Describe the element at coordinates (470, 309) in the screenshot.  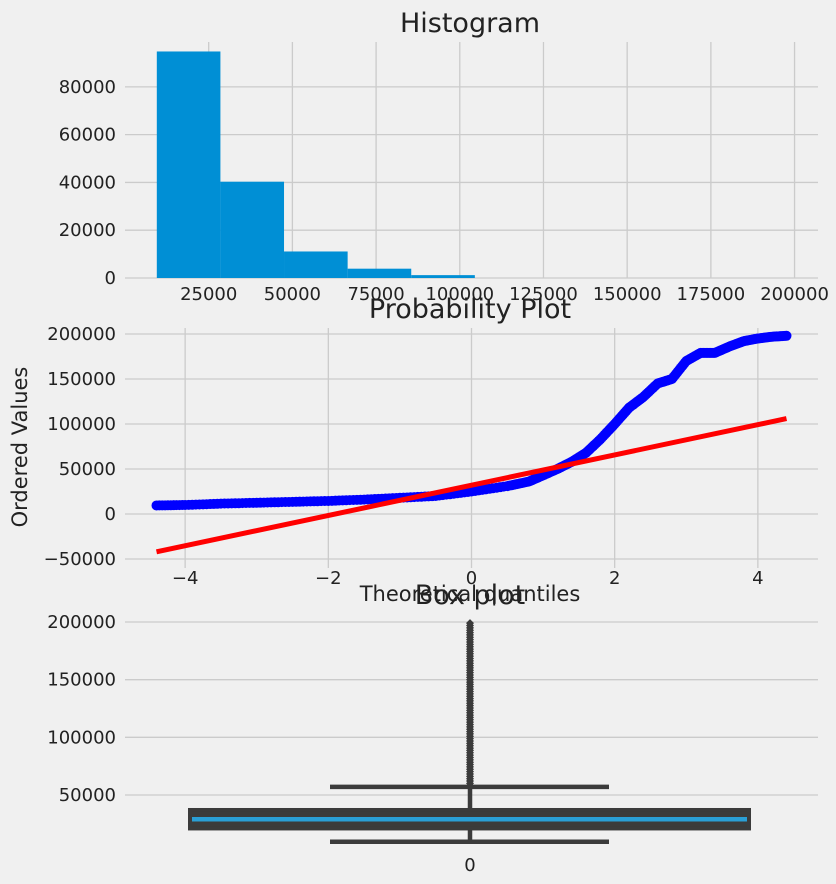
I see `probability-plot-title: Probability Plot` at that location.